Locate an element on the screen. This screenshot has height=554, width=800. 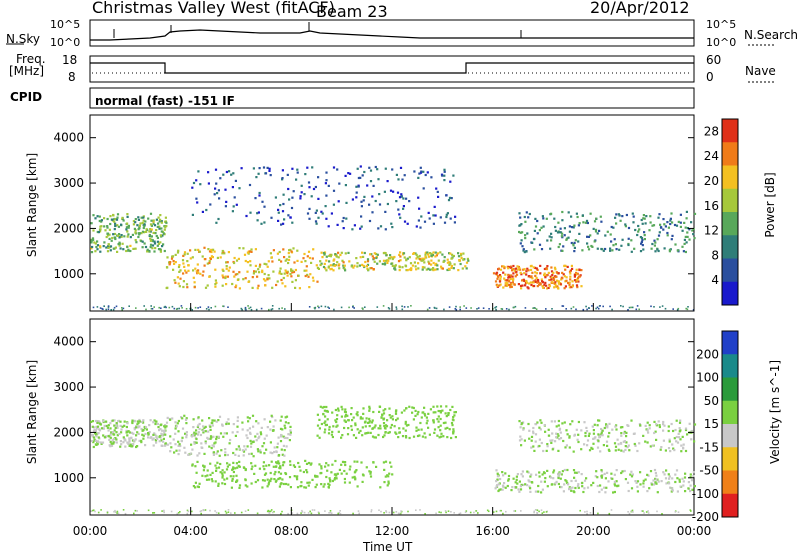
nsky-trace is located at coordinates (392, 35).